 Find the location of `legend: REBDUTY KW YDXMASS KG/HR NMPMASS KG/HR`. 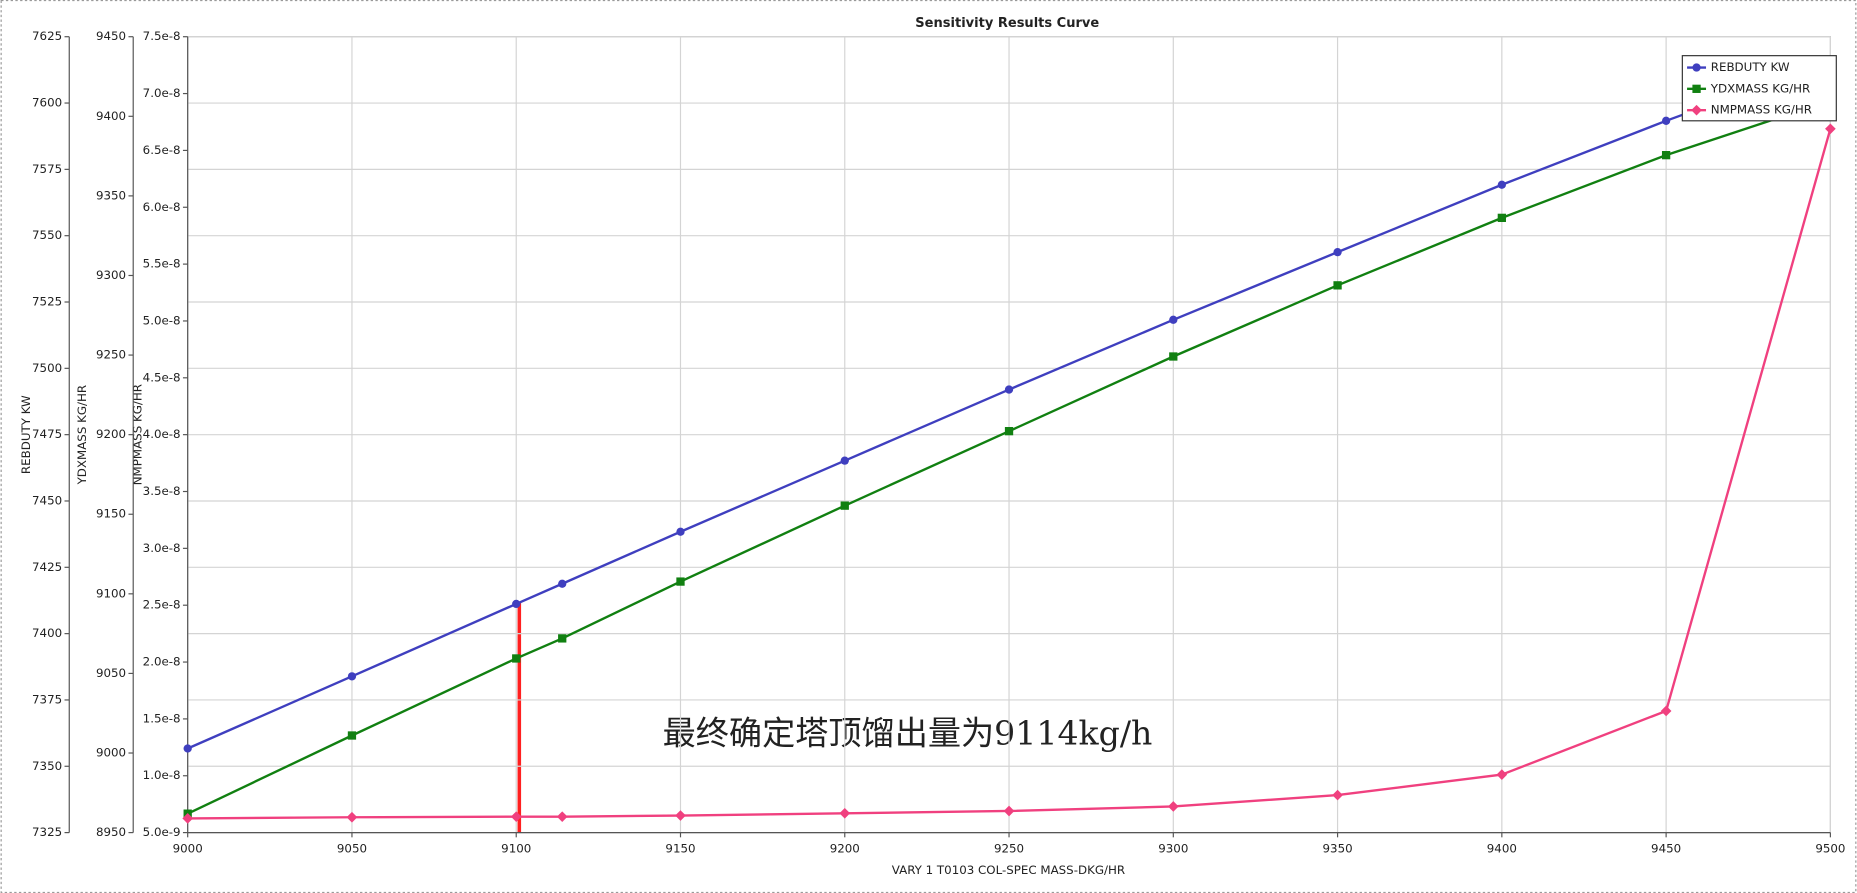

legend: REBDUTY KW YDXMASS KG/HR NMPMASS KG/HR is located at coordinates (1759, 88).